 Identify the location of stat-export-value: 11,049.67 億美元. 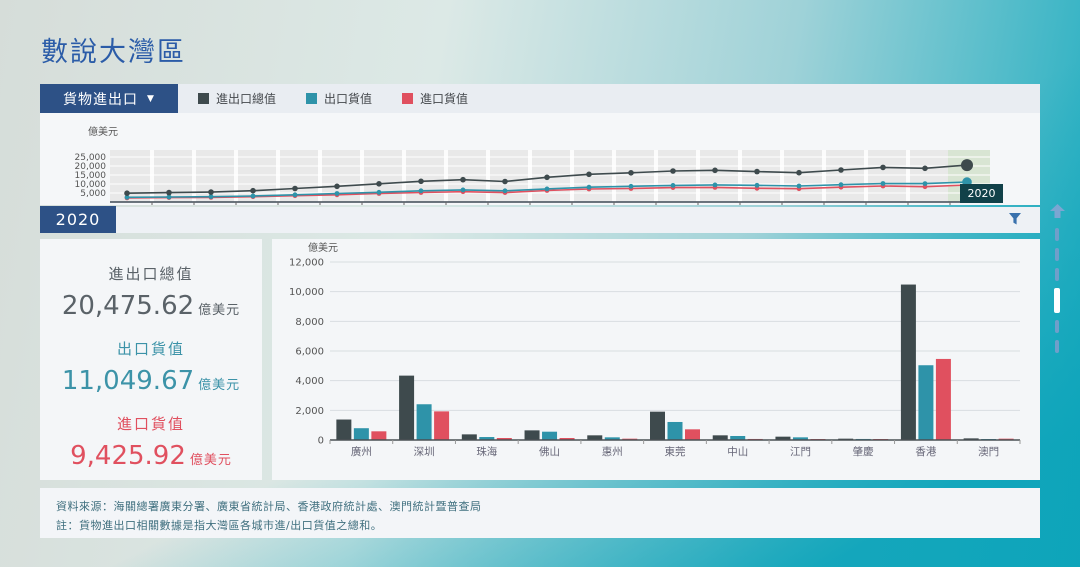
(151, 381).